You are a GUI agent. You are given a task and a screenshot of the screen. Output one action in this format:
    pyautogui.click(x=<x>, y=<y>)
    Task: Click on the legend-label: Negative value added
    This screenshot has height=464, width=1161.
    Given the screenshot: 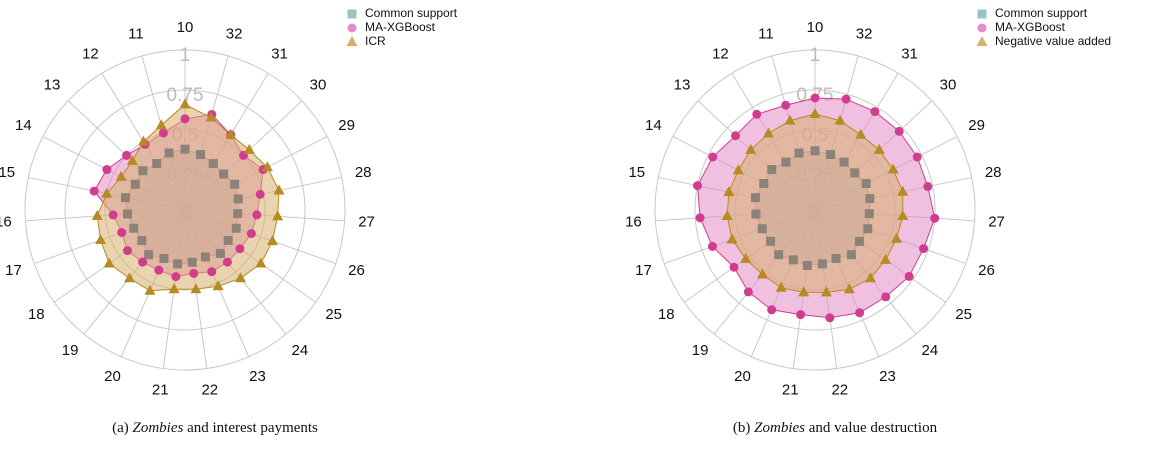 What is the action you would take?
    pyautogui.click(x=1053, y=41)
    